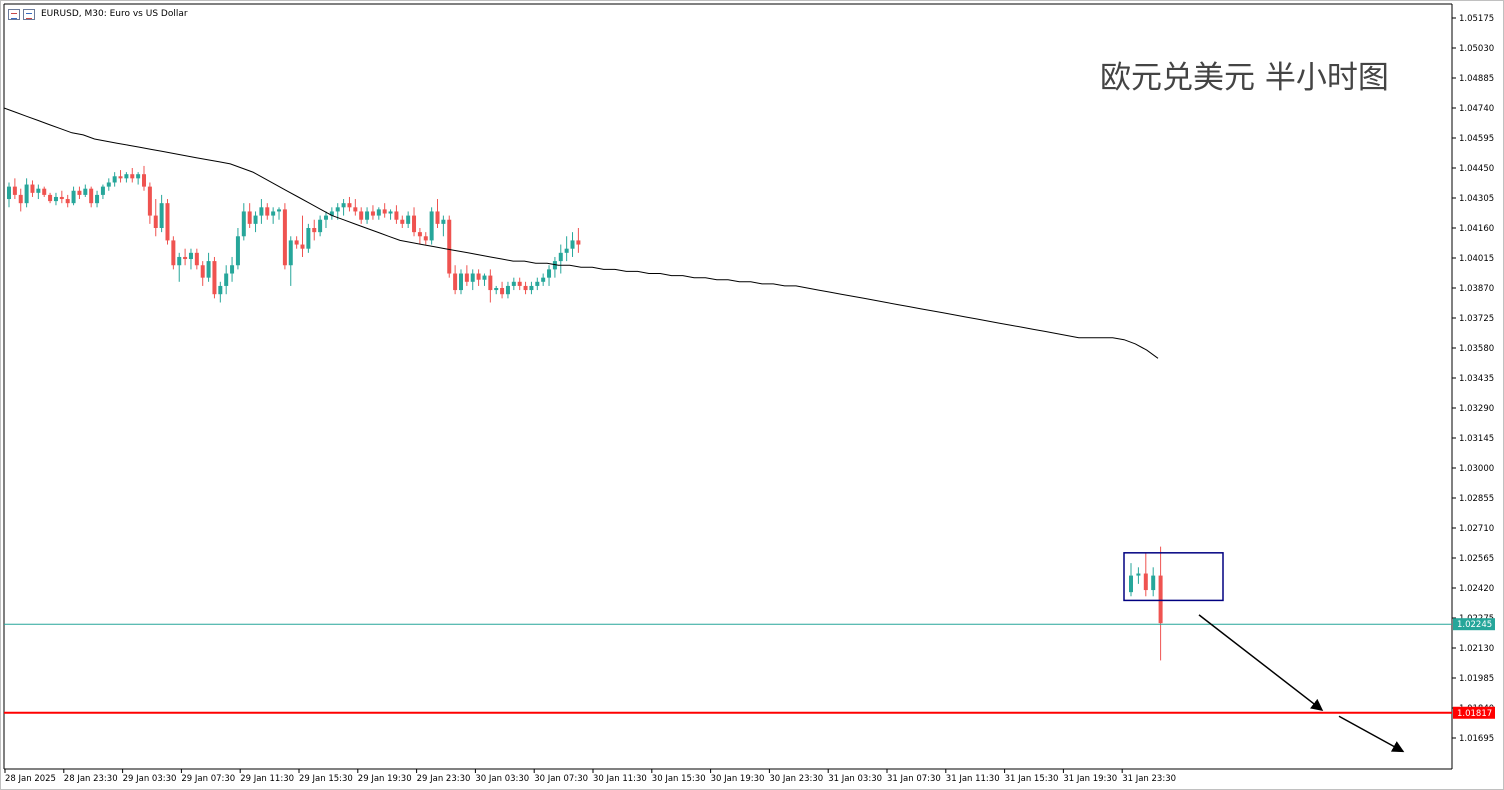 The image size is (1504, 790). I want to click on time-tick-label: 31 Jan 03:30, so click(855, 779).